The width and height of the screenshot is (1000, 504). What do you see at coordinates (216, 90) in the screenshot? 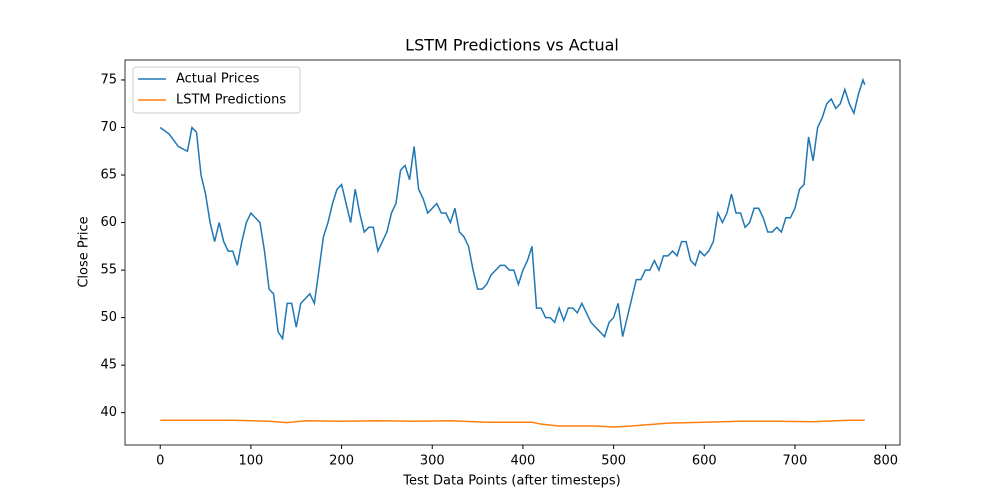
I see `legend-box` at bounding box center [216, 90].